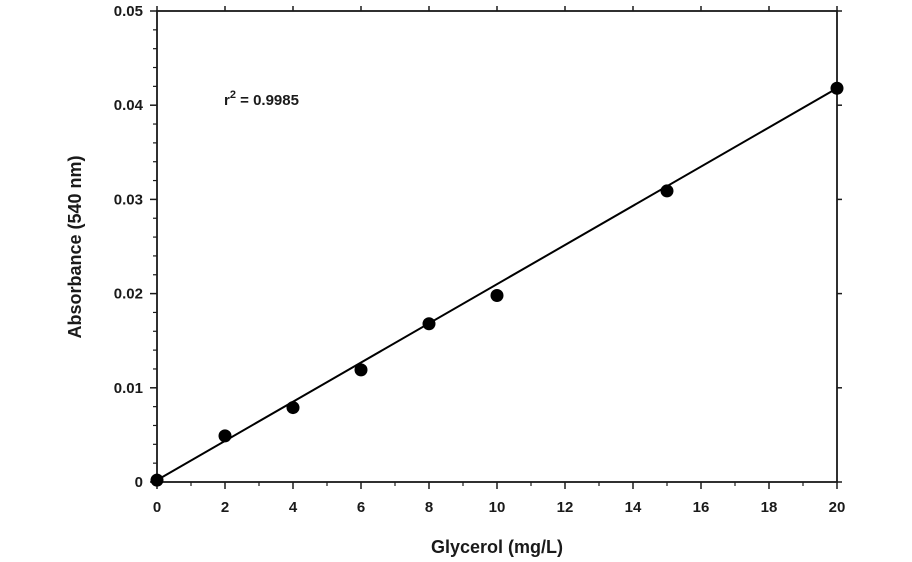  I want to click on r-squared-base: r, so click(227, 100).